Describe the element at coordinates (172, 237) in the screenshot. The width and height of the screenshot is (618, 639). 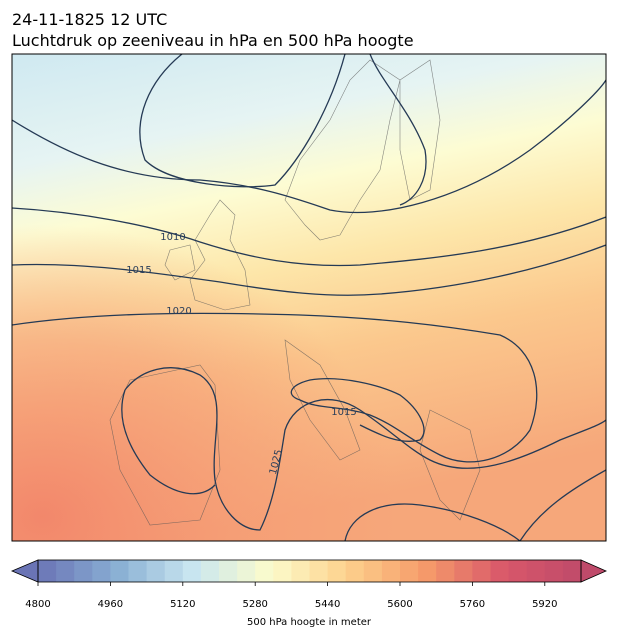
I see `isobar-label: 1010` at that location.